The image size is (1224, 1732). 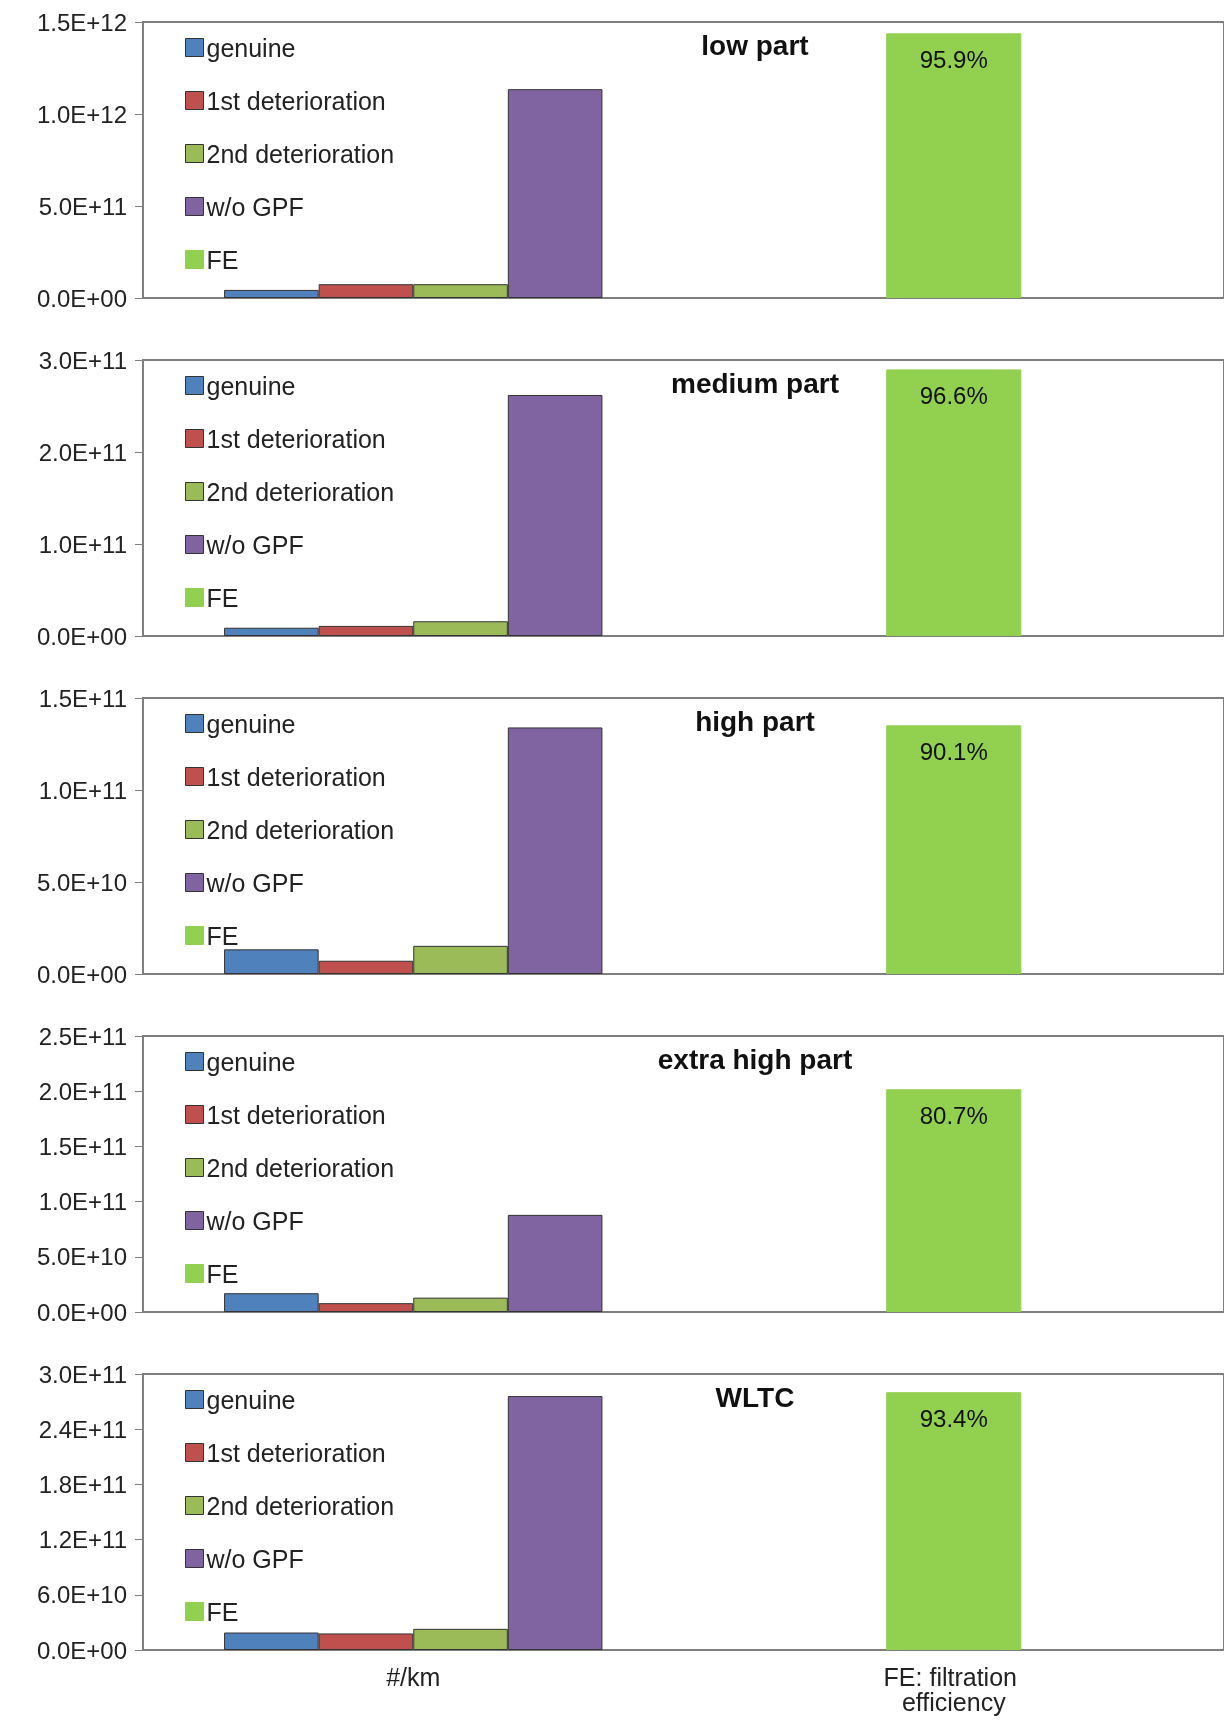 What do you see at coordinates (82, 1036) in the screenshot?
I see `y-tick-label: 2.5E+11` at bounding box center [82, 1036].